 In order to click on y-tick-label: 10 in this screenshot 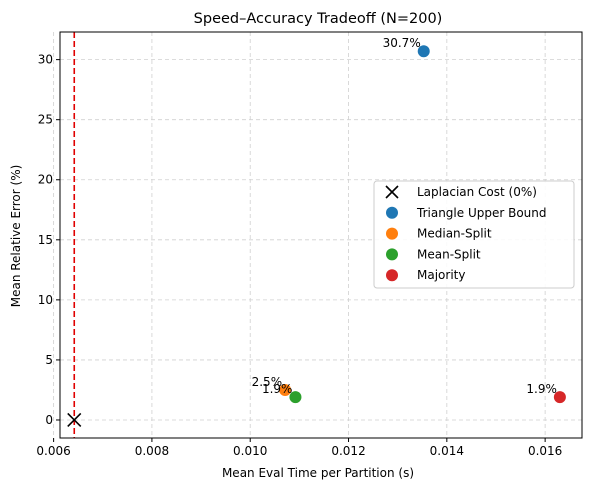, I will do `click(45, 300)`.